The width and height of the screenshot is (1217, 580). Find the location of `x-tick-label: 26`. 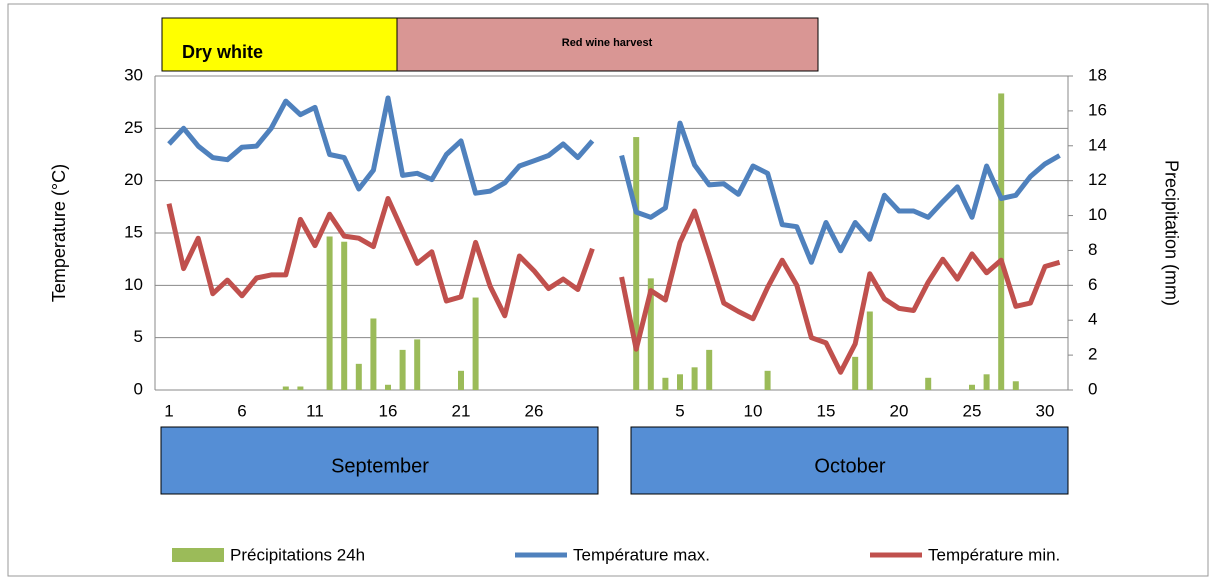

x-tick-label: 26 is located at coordinates (534, 410).